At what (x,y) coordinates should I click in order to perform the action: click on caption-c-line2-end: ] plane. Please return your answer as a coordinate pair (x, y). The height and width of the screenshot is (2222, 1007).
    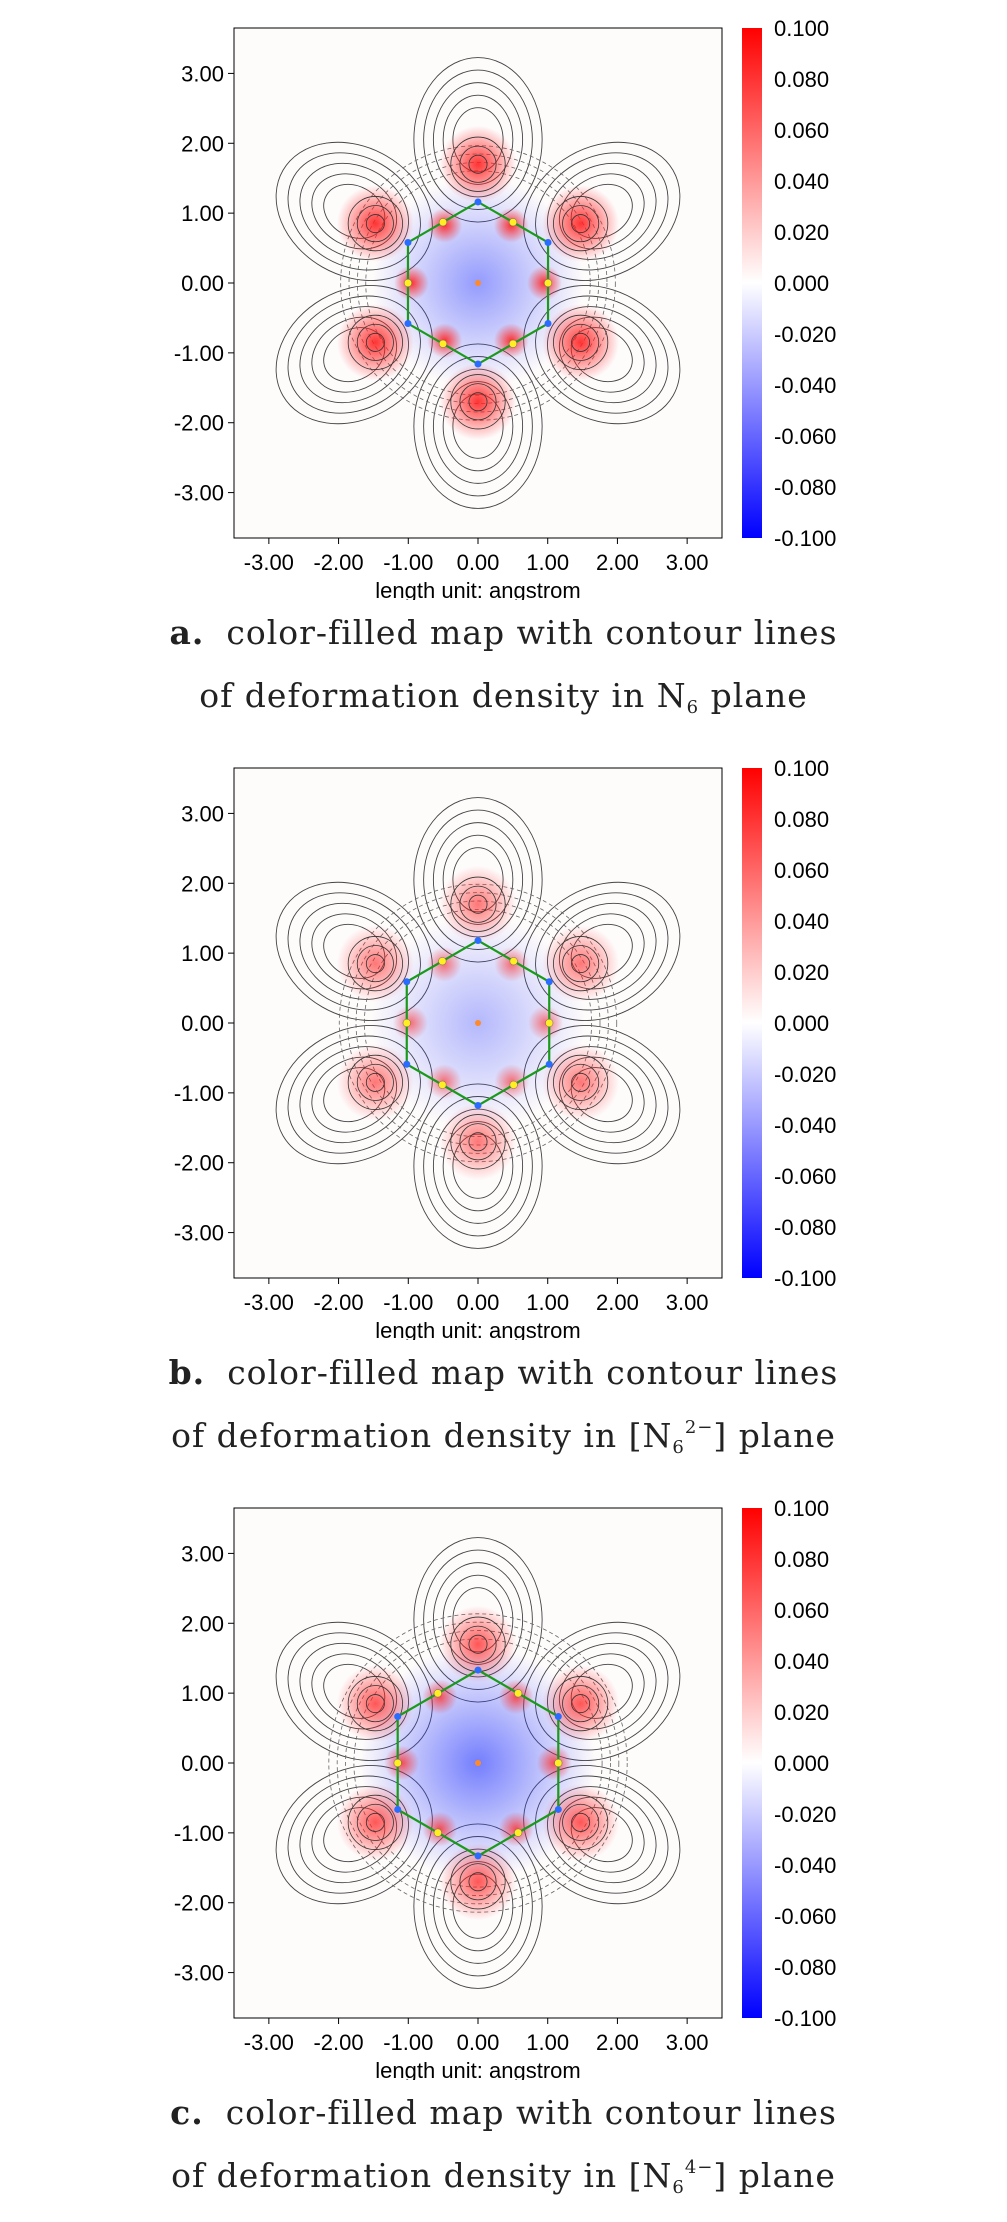
    Looking at the image, I should click on (774, 2175).